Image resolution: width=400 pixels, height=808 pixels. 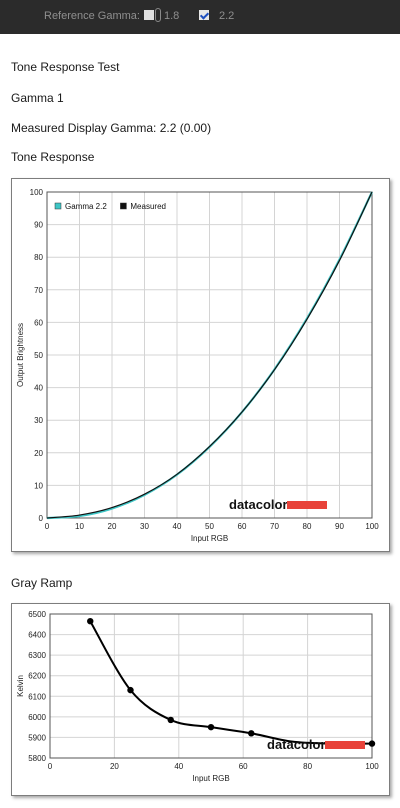 I want to click on tone-x-tick-label: 0, so click(x=47, y=526).